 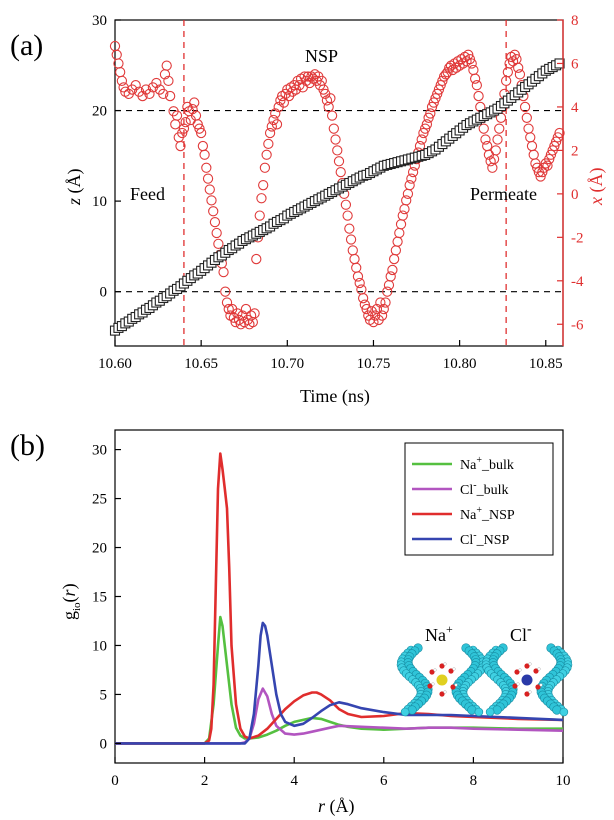 I want to click on y-right-tick-label: 2, so click(x=575, y=151).